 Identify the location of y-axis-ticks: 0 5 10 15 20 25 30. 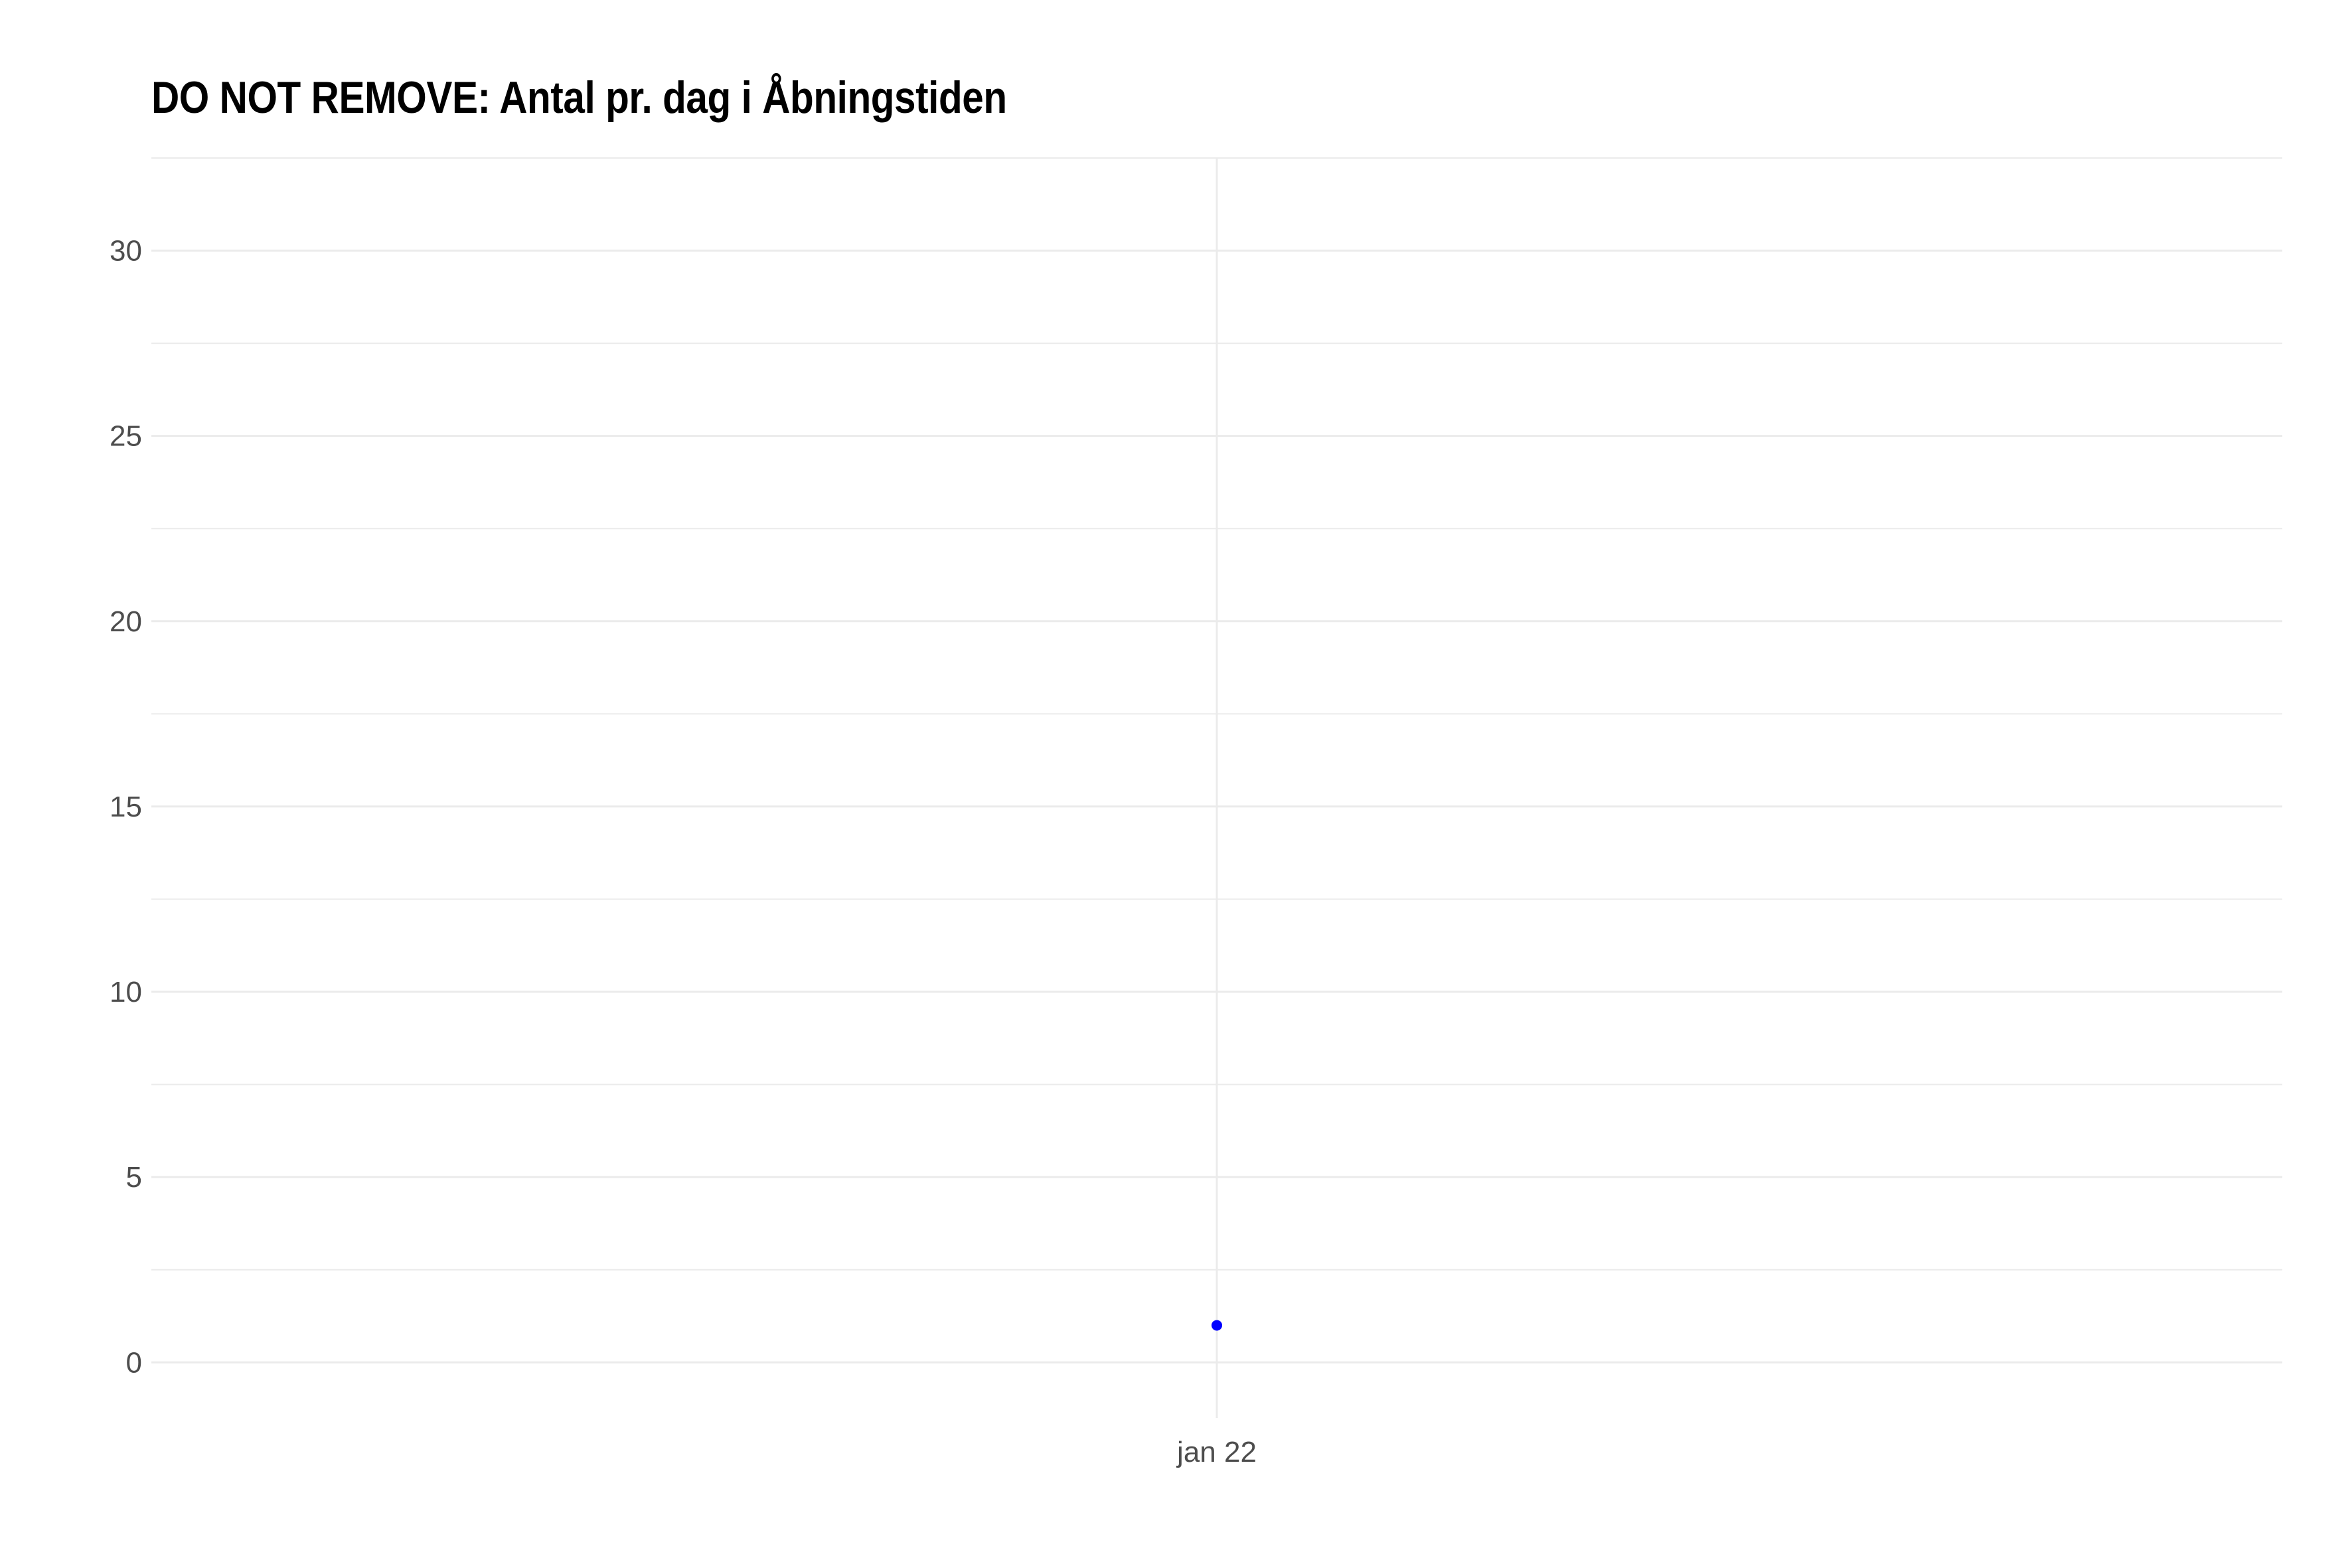
(126, 807).